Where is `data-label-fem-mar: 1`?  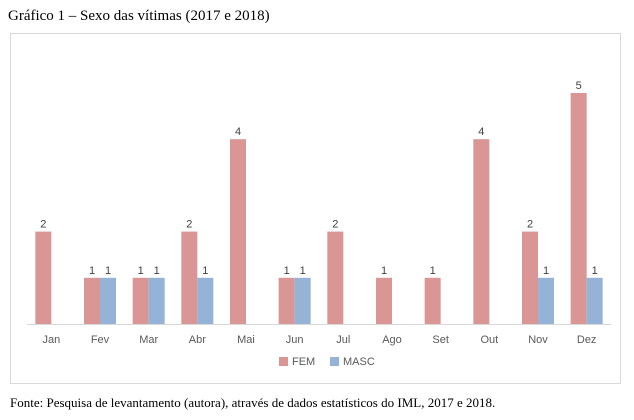
data-label-fem-mar: 1 is located at coordinates (141, 271).